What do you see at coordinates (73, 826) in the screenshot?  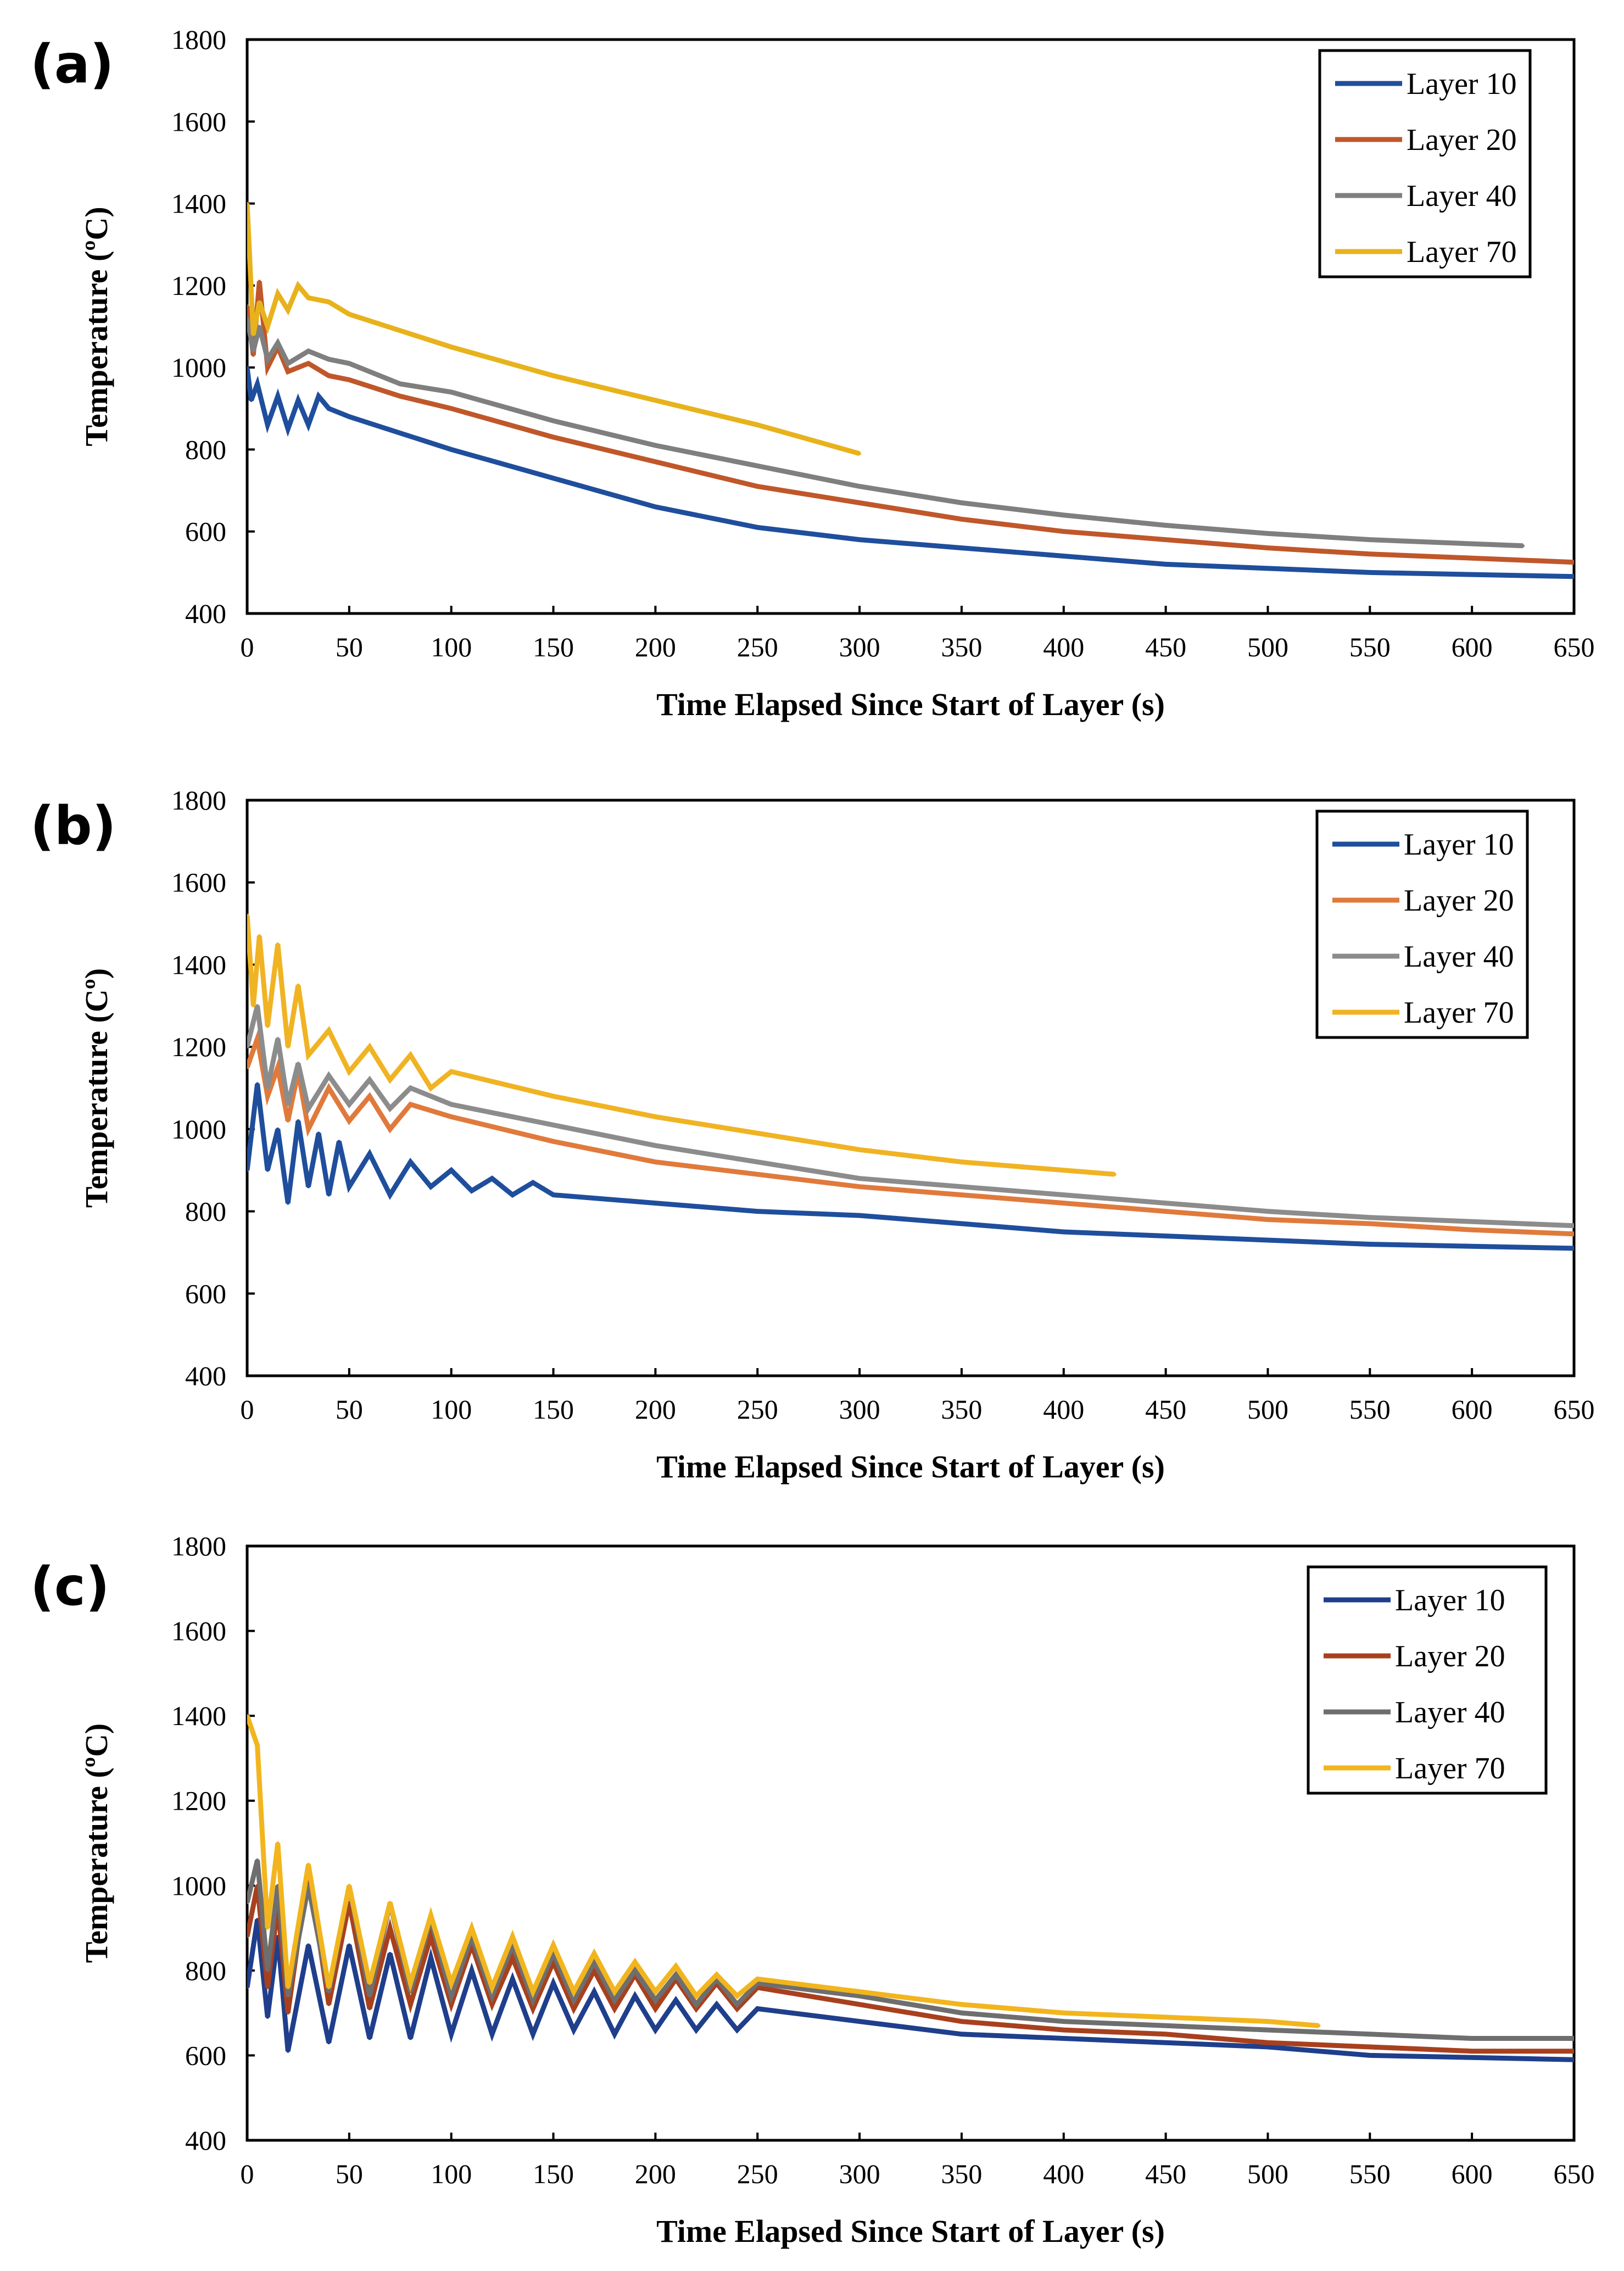 I see `panel-label: (b)` at bounding box center [73, 826].